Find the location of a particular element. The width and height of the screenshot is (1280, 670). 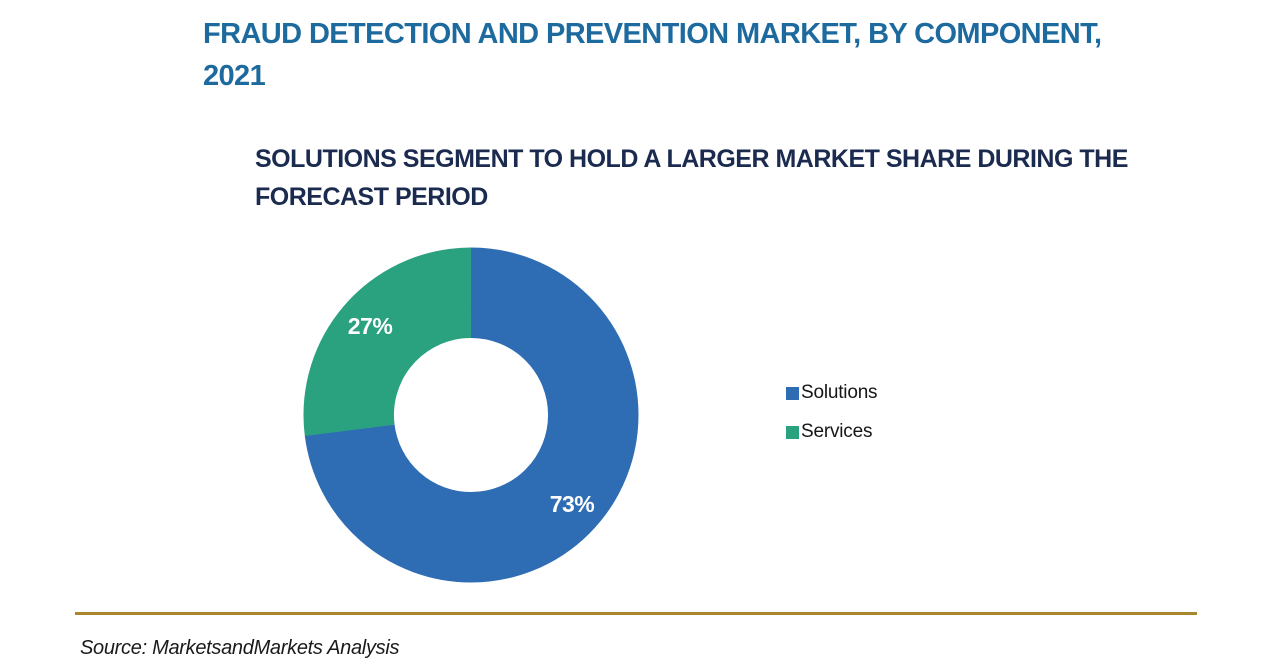

legend: Solutions Services is located at coordinates (832, 421).